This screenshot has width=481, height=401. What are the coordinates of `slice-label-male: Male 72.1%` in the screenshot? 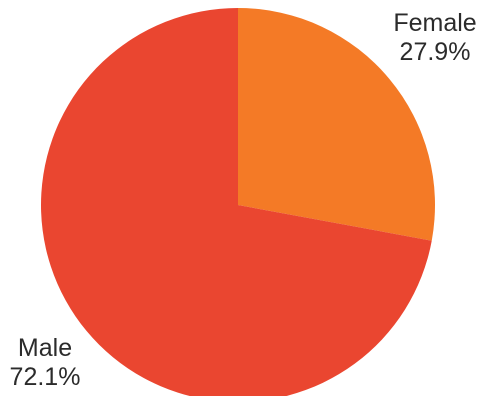 It's located at (45, 363).